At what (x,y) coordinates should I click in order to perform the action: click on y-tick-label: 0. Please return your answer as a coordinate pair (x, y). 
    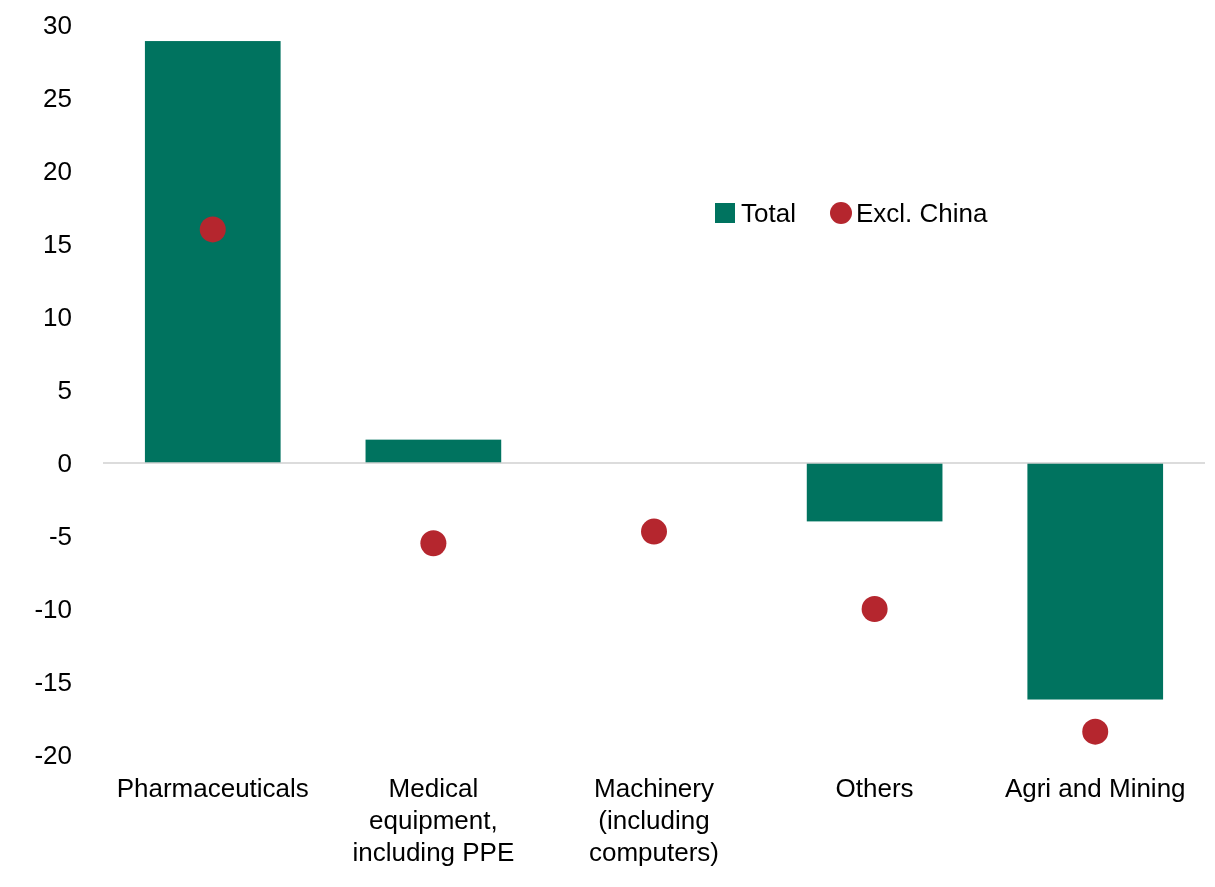
    Looking at the image, I should click on (64, 463).